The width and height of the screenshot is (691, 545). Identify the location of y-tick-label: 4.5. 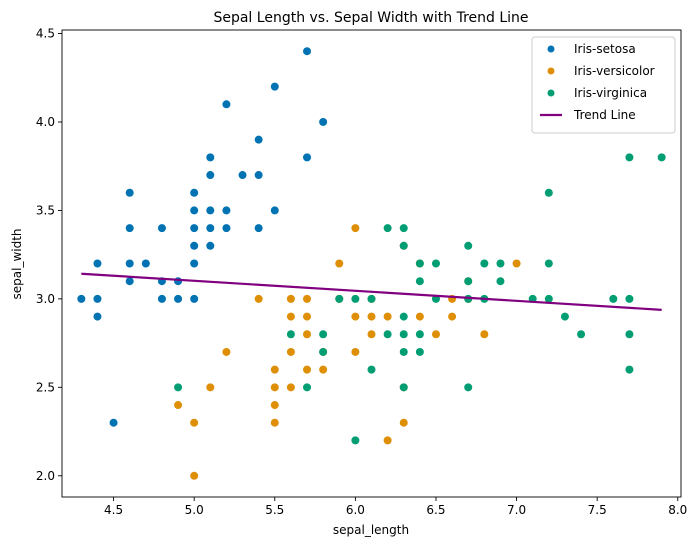
(45, 34).